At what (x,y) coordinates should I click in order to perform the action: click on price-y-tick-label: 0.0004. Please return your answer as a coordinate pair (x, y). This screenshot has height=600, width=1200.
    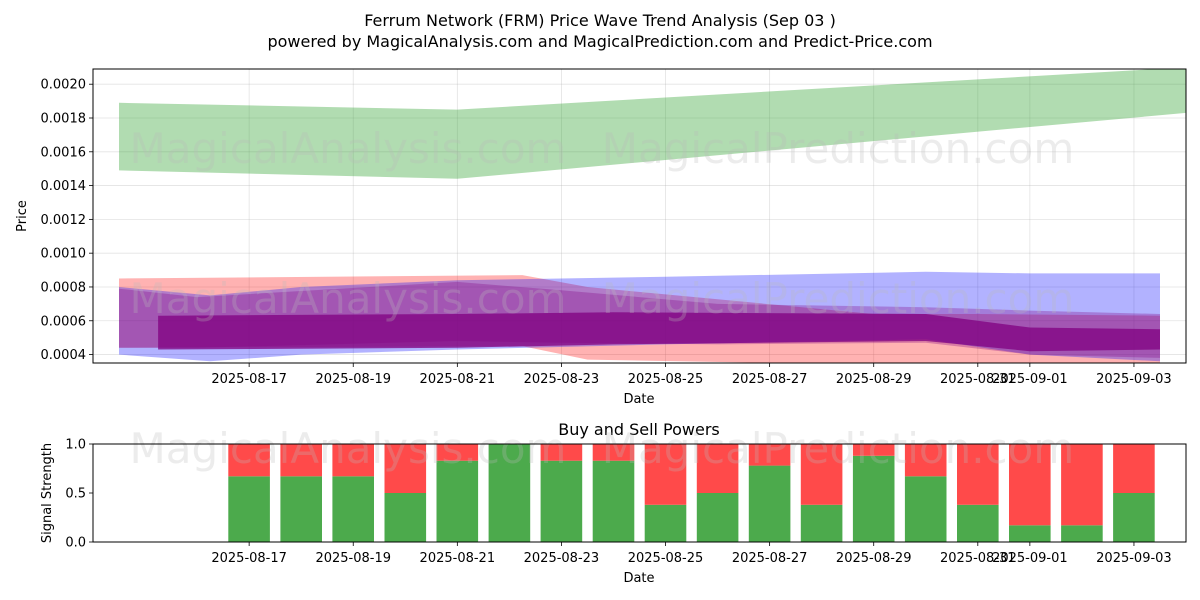
    Looking at the image, I should click on (64, 355).